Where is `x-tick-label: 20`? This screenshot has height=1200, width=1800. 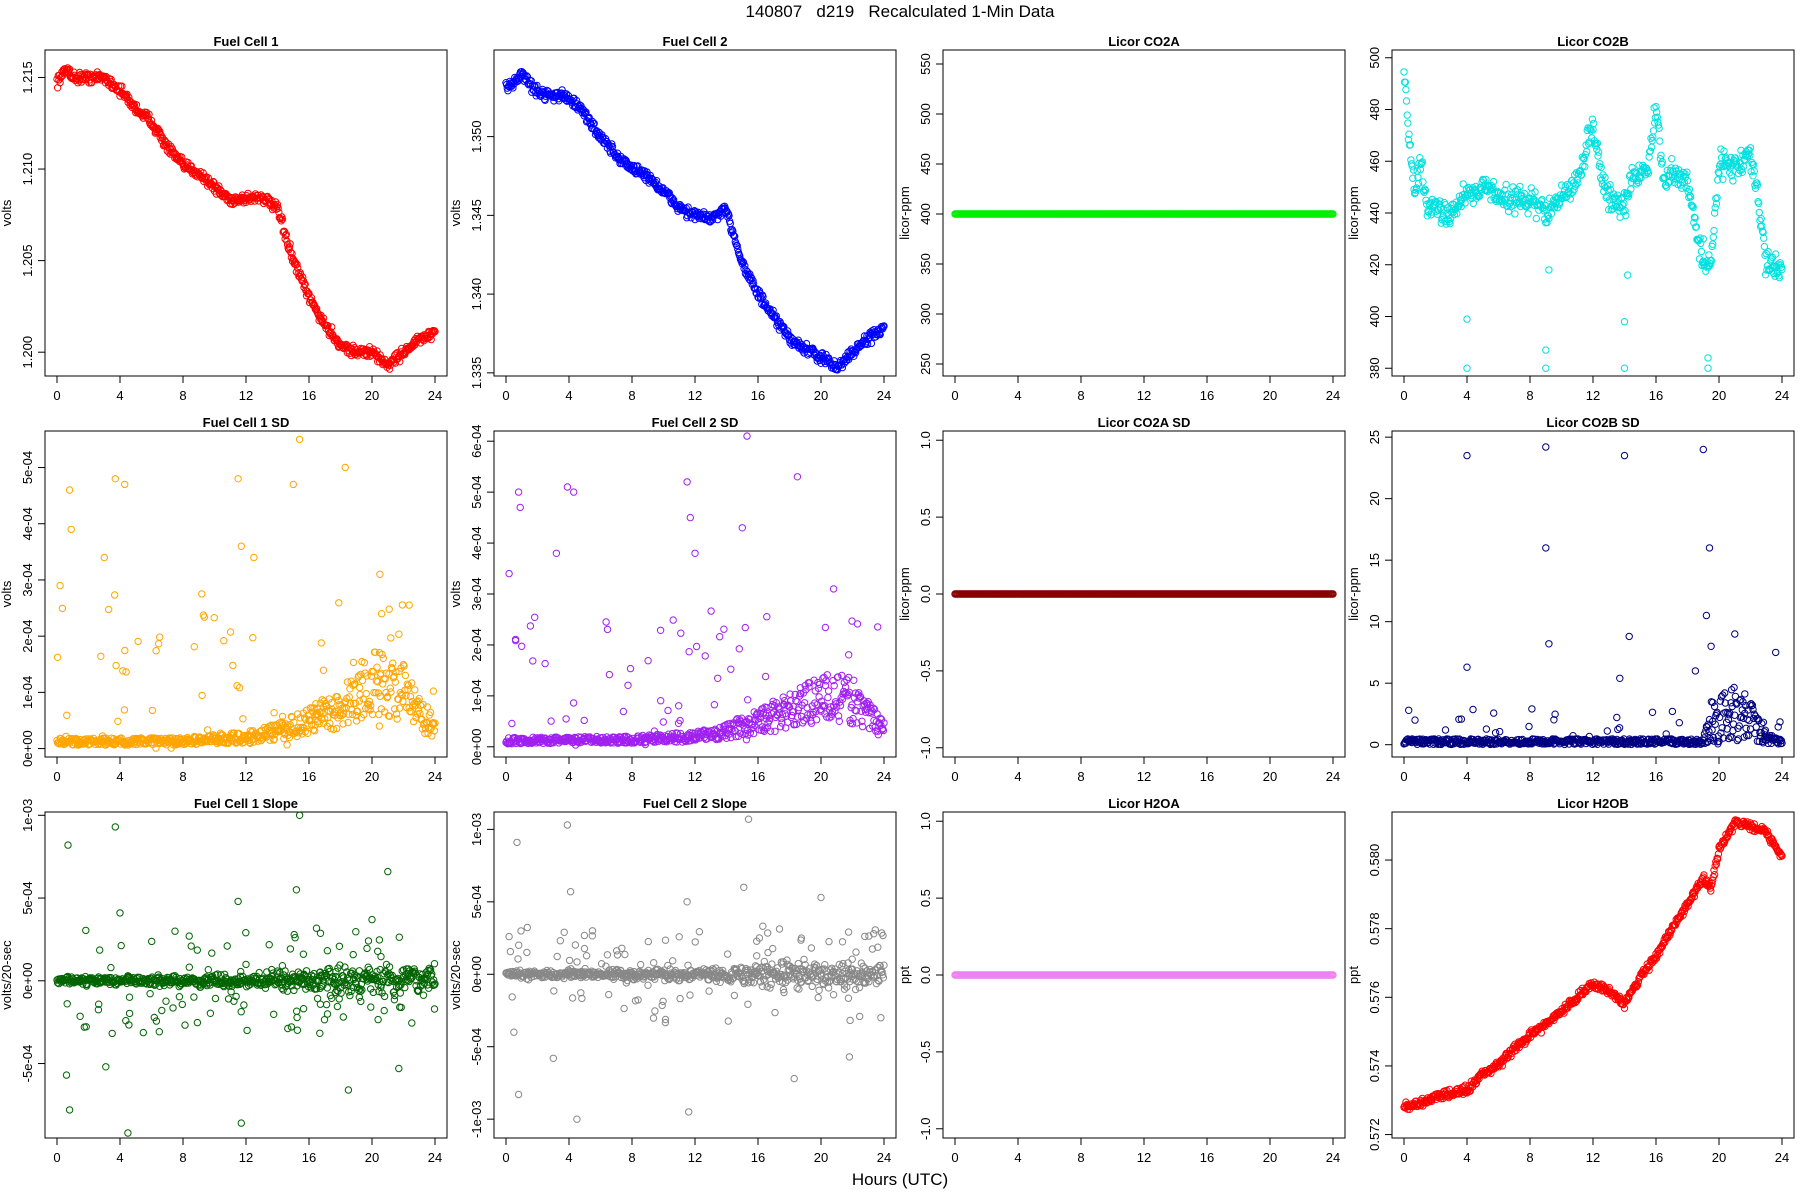 x-tick-label: 20 is located at coordinates (821, 395).